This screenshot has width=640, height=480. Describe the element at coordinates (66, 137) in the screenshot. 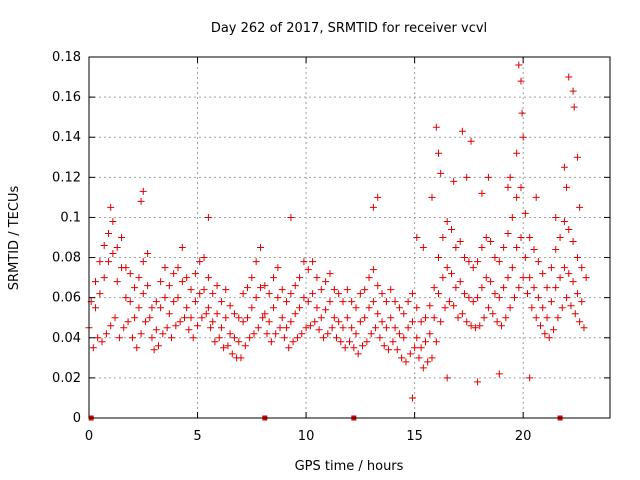

I see `y-tick-label: 0.14` at that location.